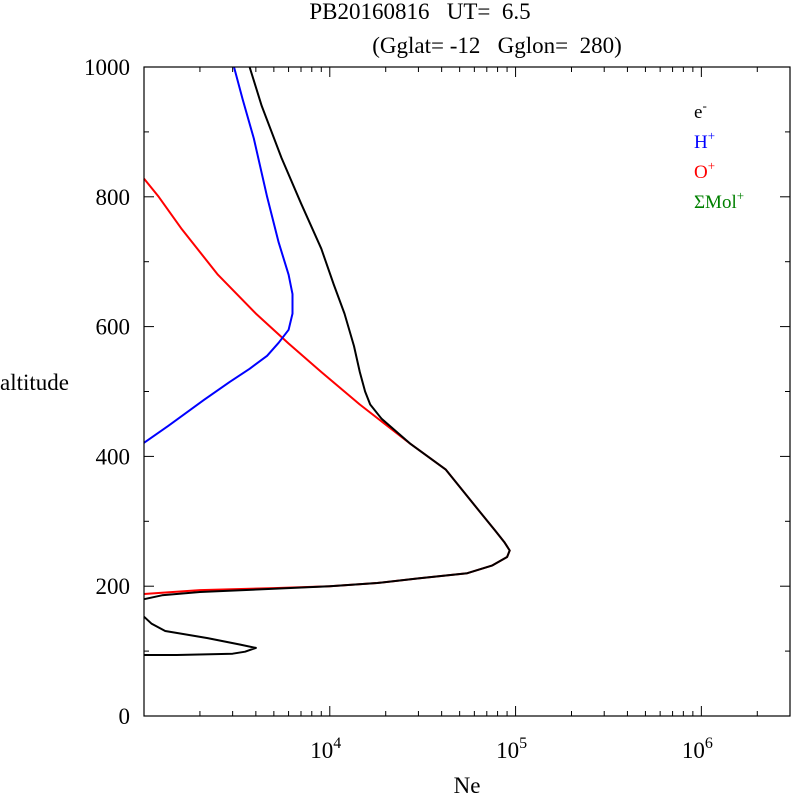 Image resolution: width=792 pixels, height=796 pixels. I want to click on y-axis-label: altitude, so click(34, 382).